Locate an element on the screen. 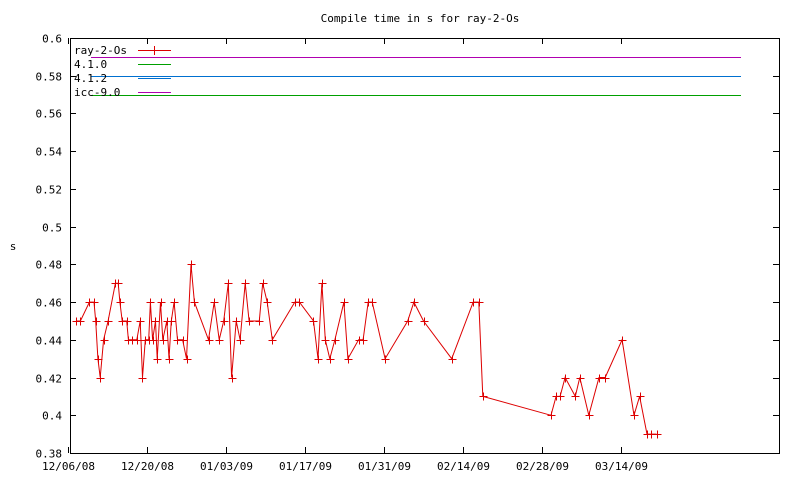 The image size is (800, 480). y-tick-label: 0.4 is located at coordinates (52, 416).